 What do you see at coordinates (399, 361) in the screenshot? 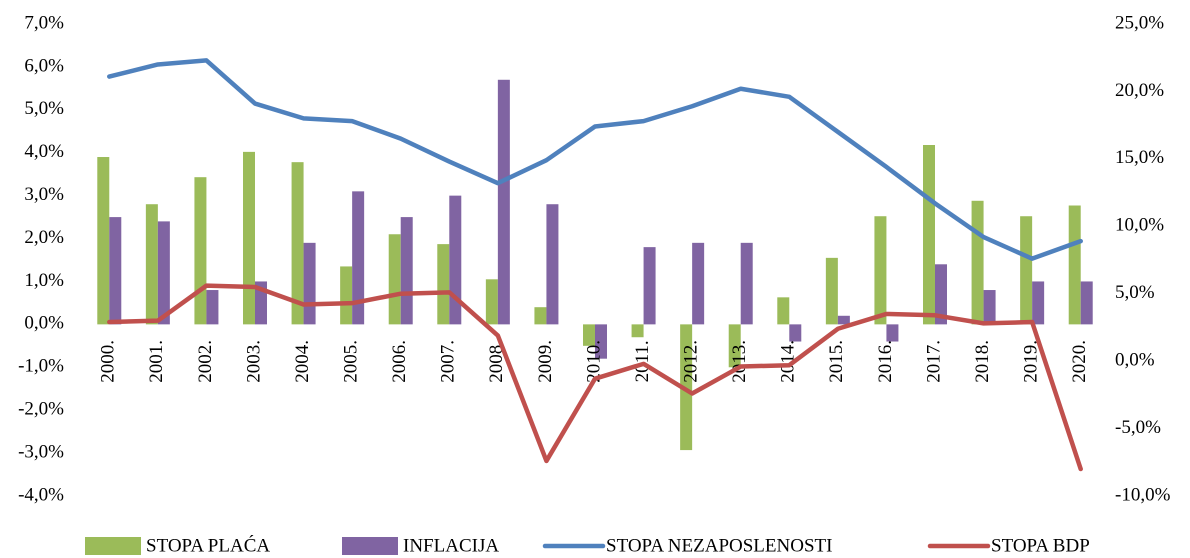
I see `x-tick-label: 2006.` at bounding box center [399, 361].